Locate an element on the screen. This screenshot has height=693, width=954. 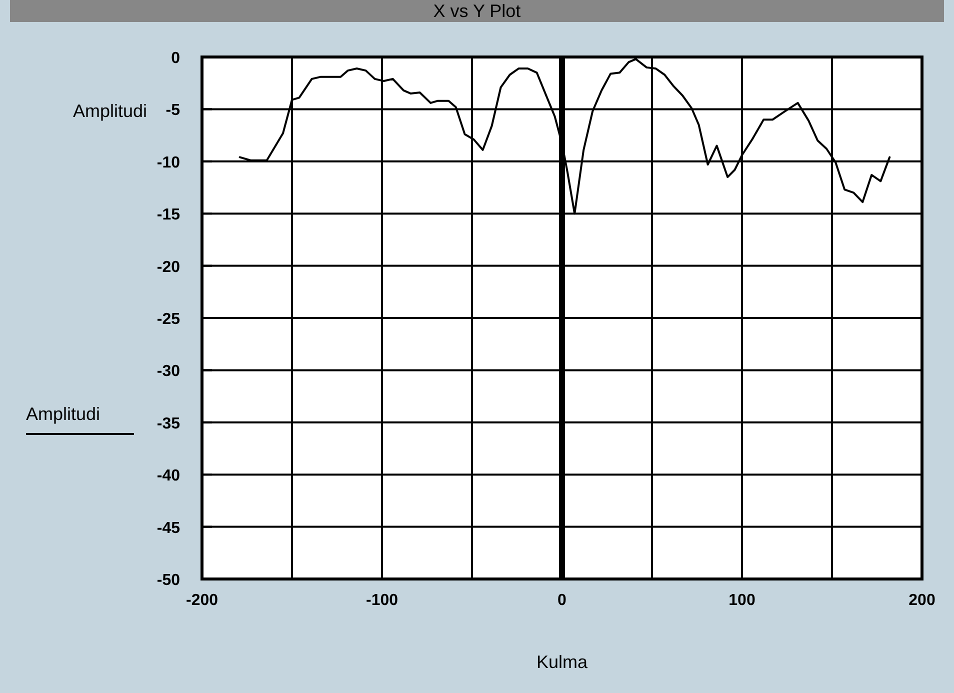
y-tick-label: -5 is located at coordinates (173, 111).